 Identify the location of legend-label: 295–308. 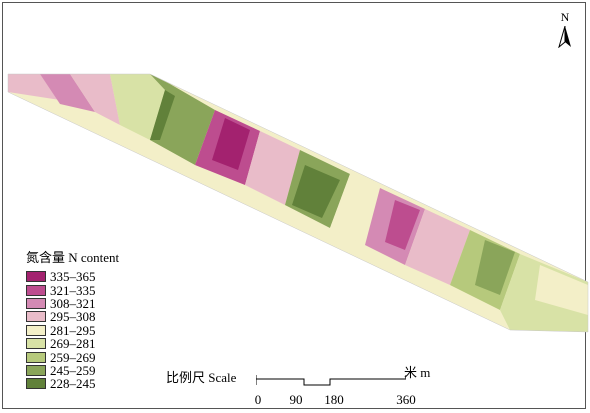
(73, 317).